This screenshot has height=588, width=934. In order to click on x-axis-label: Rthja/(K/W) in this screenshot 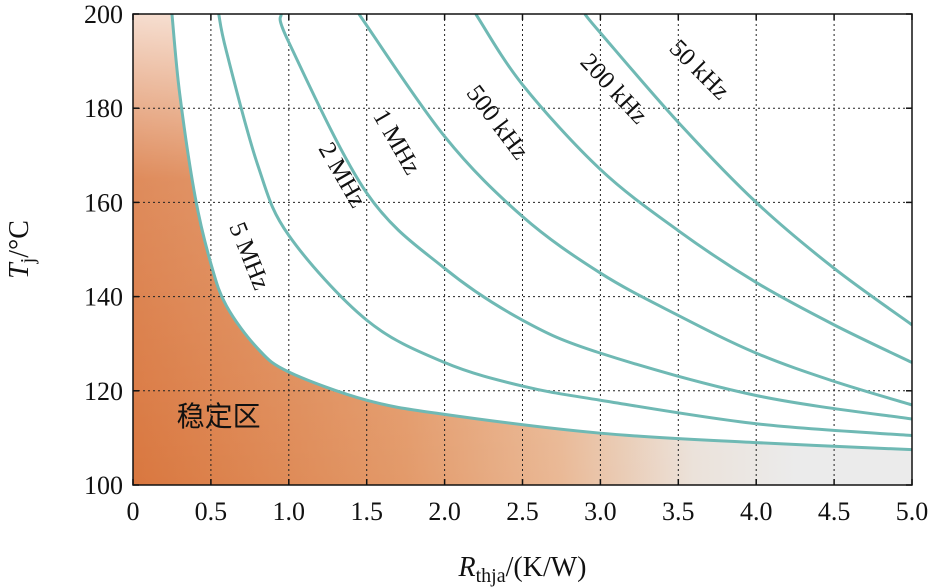, I will do `click(522, 569)`.